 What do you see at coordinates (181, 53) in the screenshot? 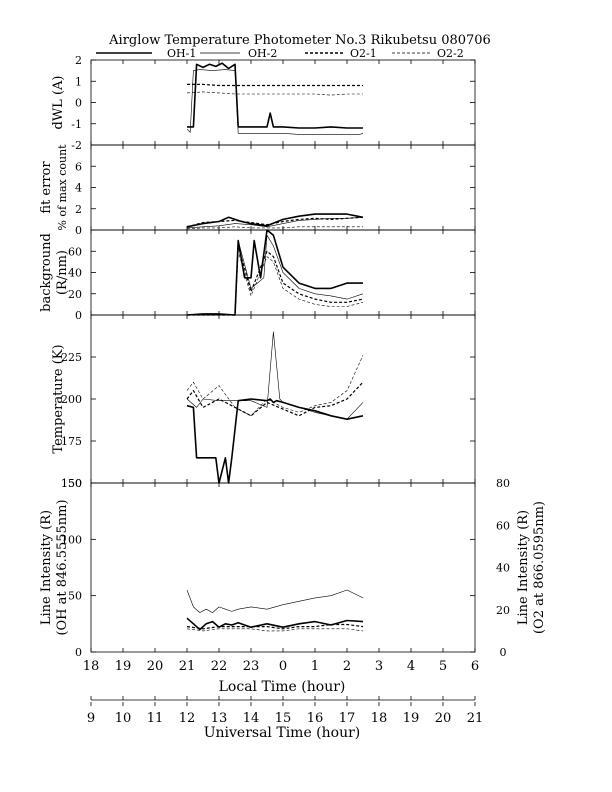
I see `legend-label-oh1: OH-1` at bounding box center [181, 53].